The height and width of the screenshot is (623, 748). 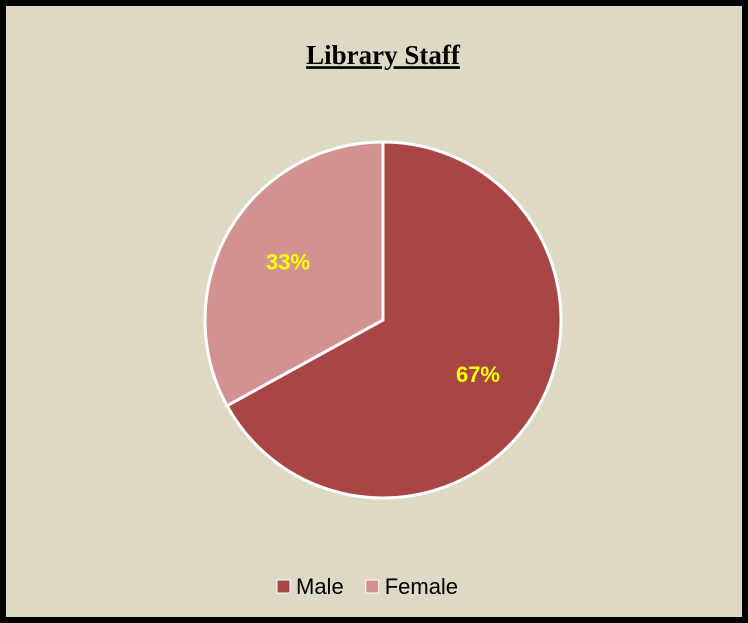 What do you see at coordinates (383, 55) in the screenshot?
I see `chart-title: Library Staff` at bounding box center [383, 55].